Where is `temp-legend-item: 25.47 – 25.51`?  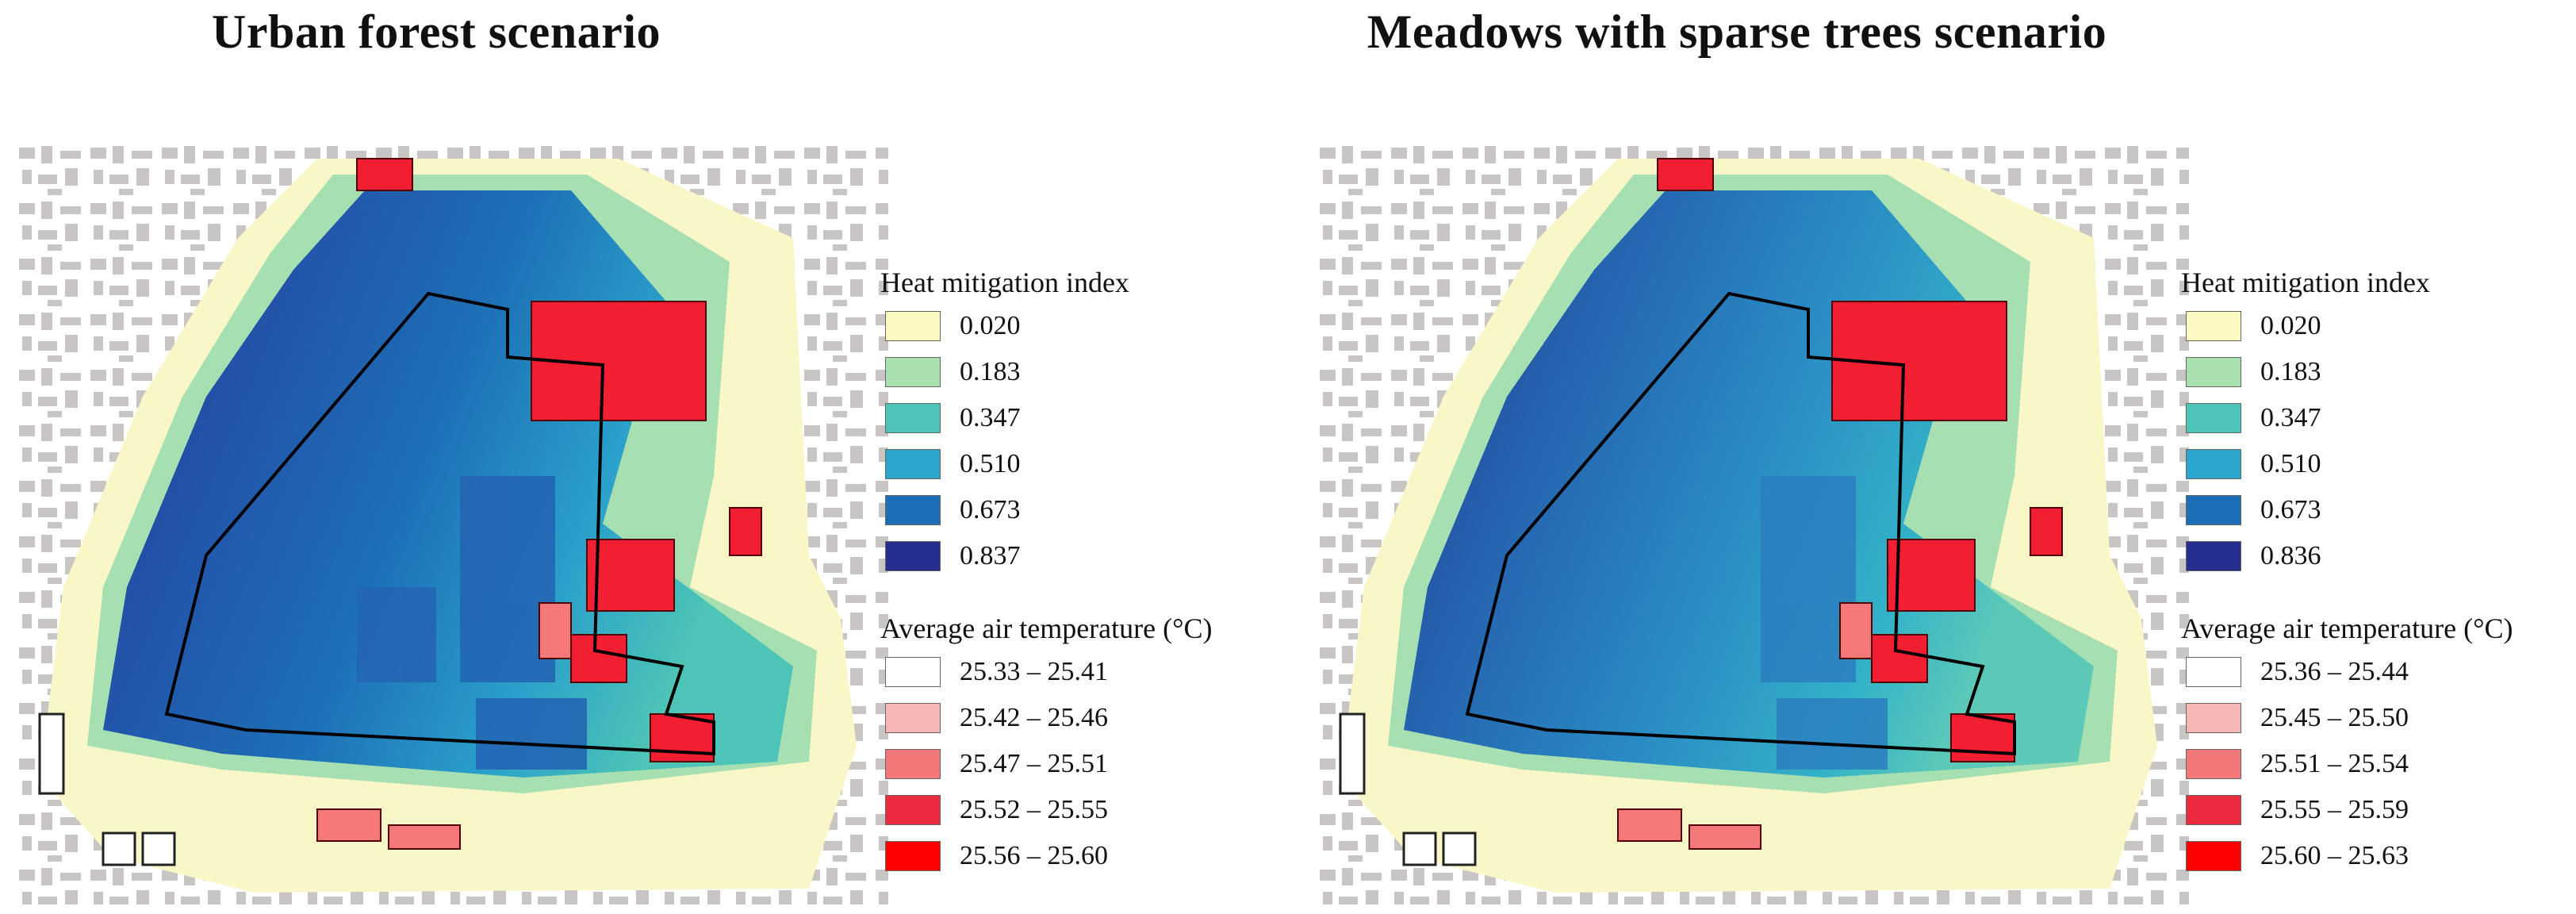 temp-legend-item: 25.47 – 25.51 is located at coordinates (1086, 764).